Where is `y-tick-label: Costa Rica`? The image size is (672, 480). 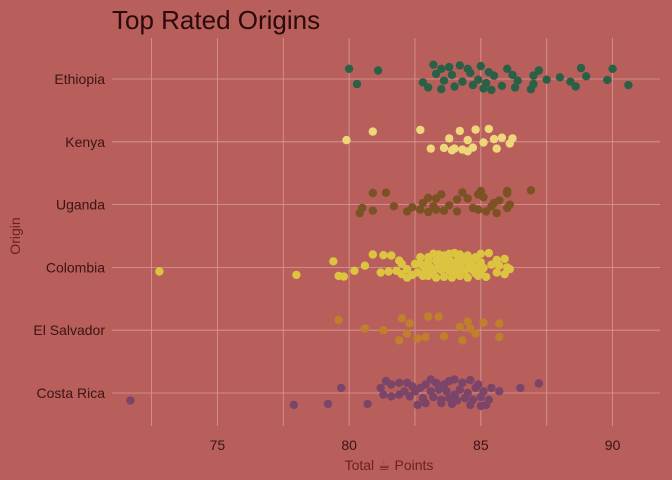
y-tick-label: Costa Rica is located at coordinates (71, 393).